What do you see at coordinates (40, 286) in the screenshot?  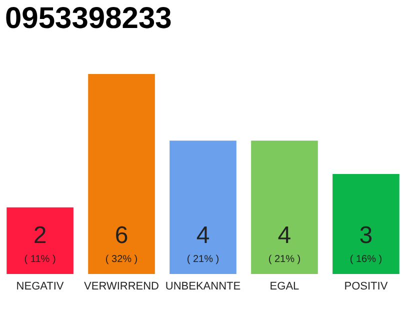 I see `x-tick-label: NEGATIV` at bounding box center [40, 286].